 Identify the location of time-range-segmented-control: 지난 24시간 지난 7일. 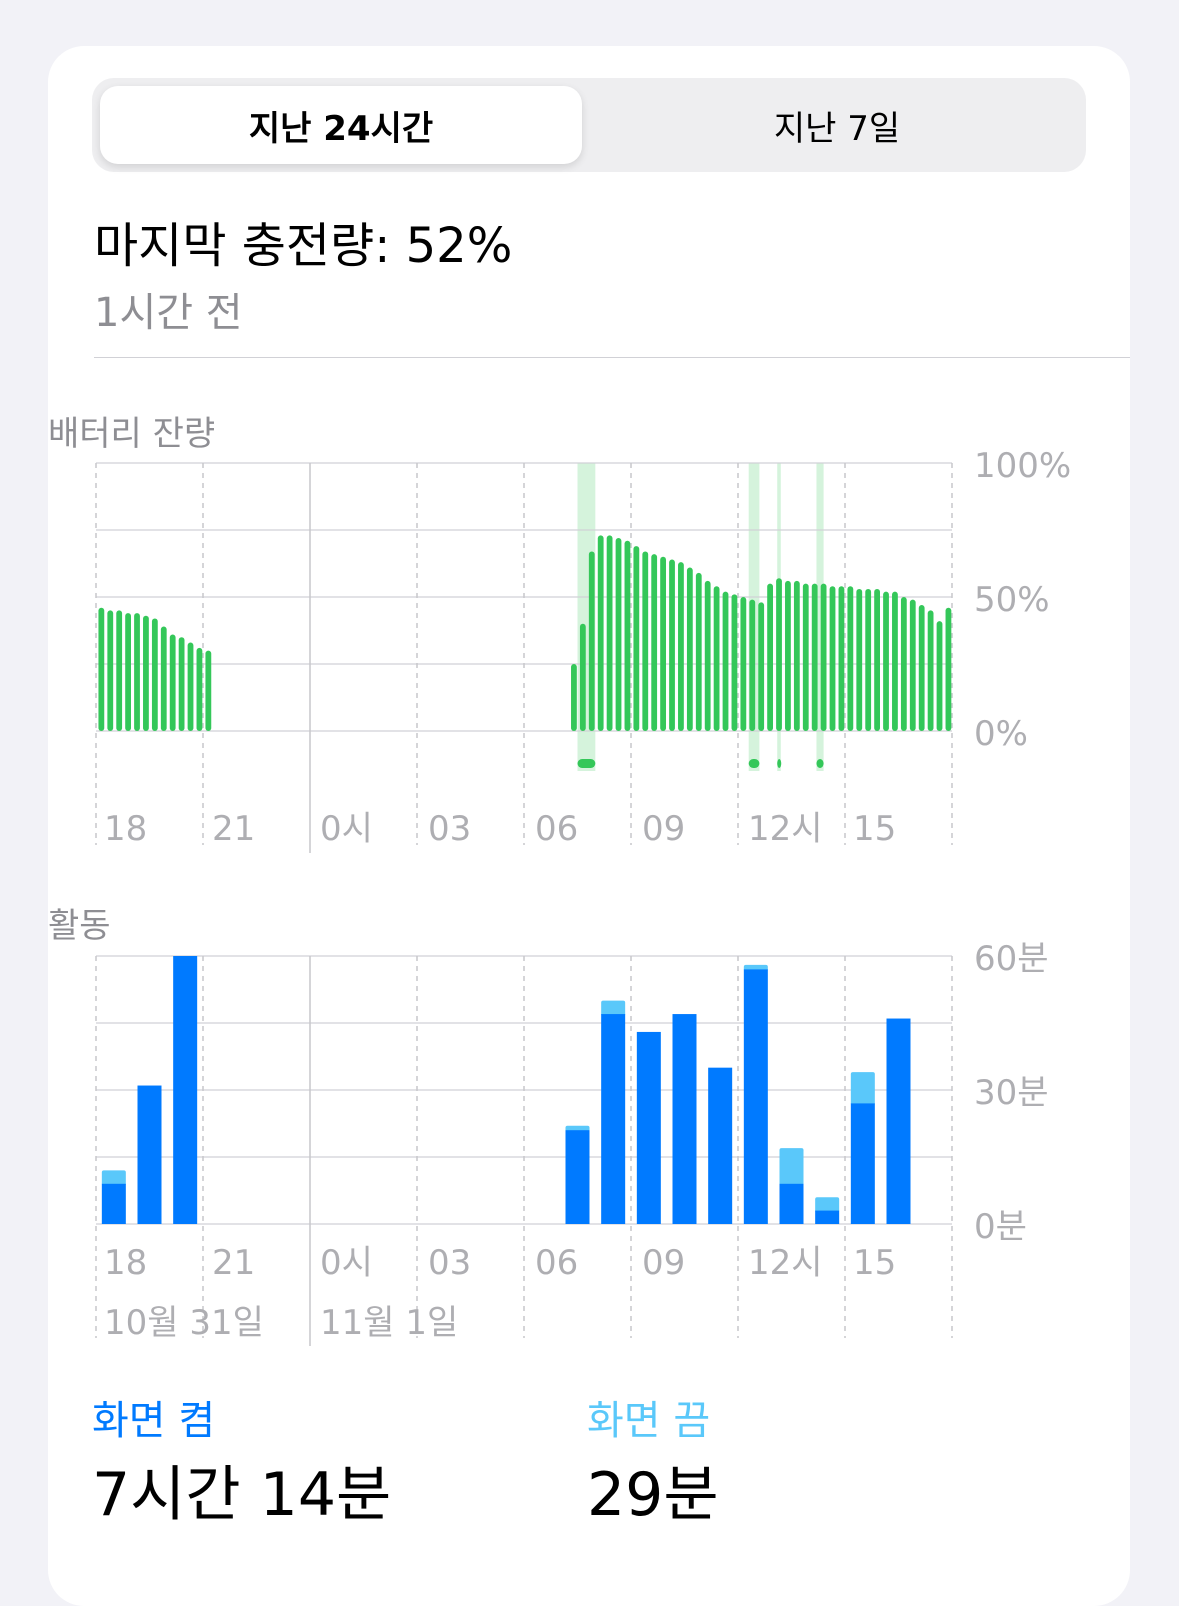
(589, 125).